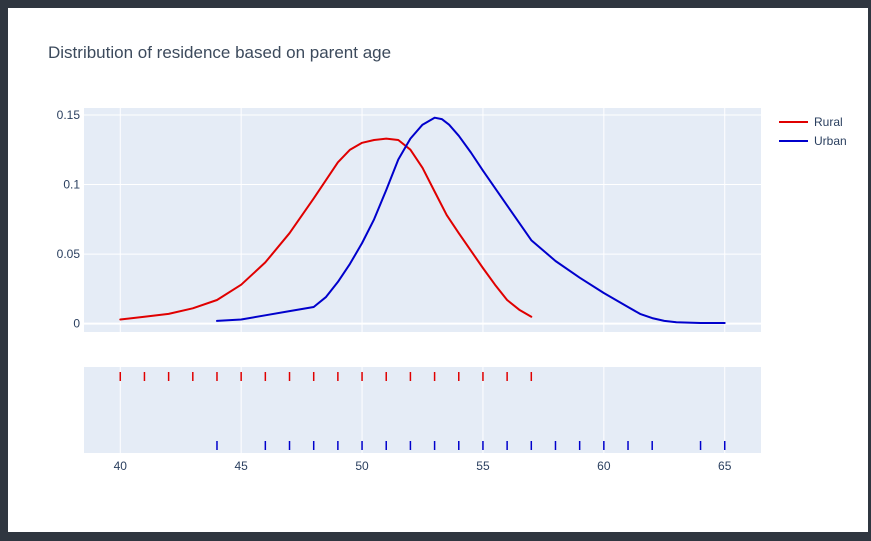  I want to click on y-tick-label: 0, so click(76, 324).